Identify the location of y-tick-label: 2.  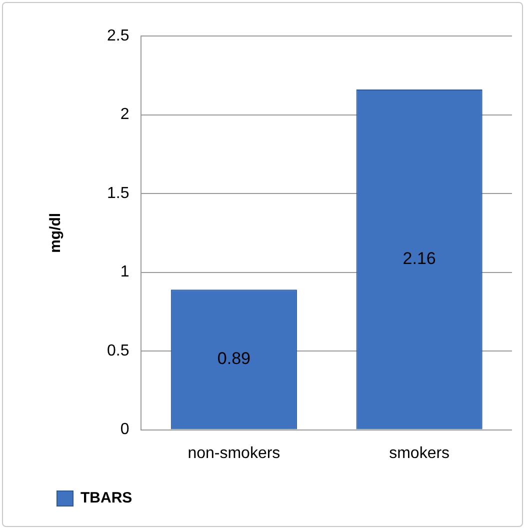
(125, 115).